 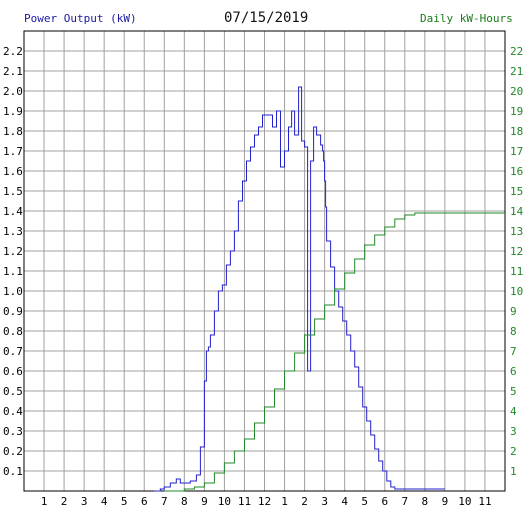 What do you see at coordinates (13, 91) in the screenshot?
I see `y-tick-label-left: 2.0` at bounding box center [13, 91].